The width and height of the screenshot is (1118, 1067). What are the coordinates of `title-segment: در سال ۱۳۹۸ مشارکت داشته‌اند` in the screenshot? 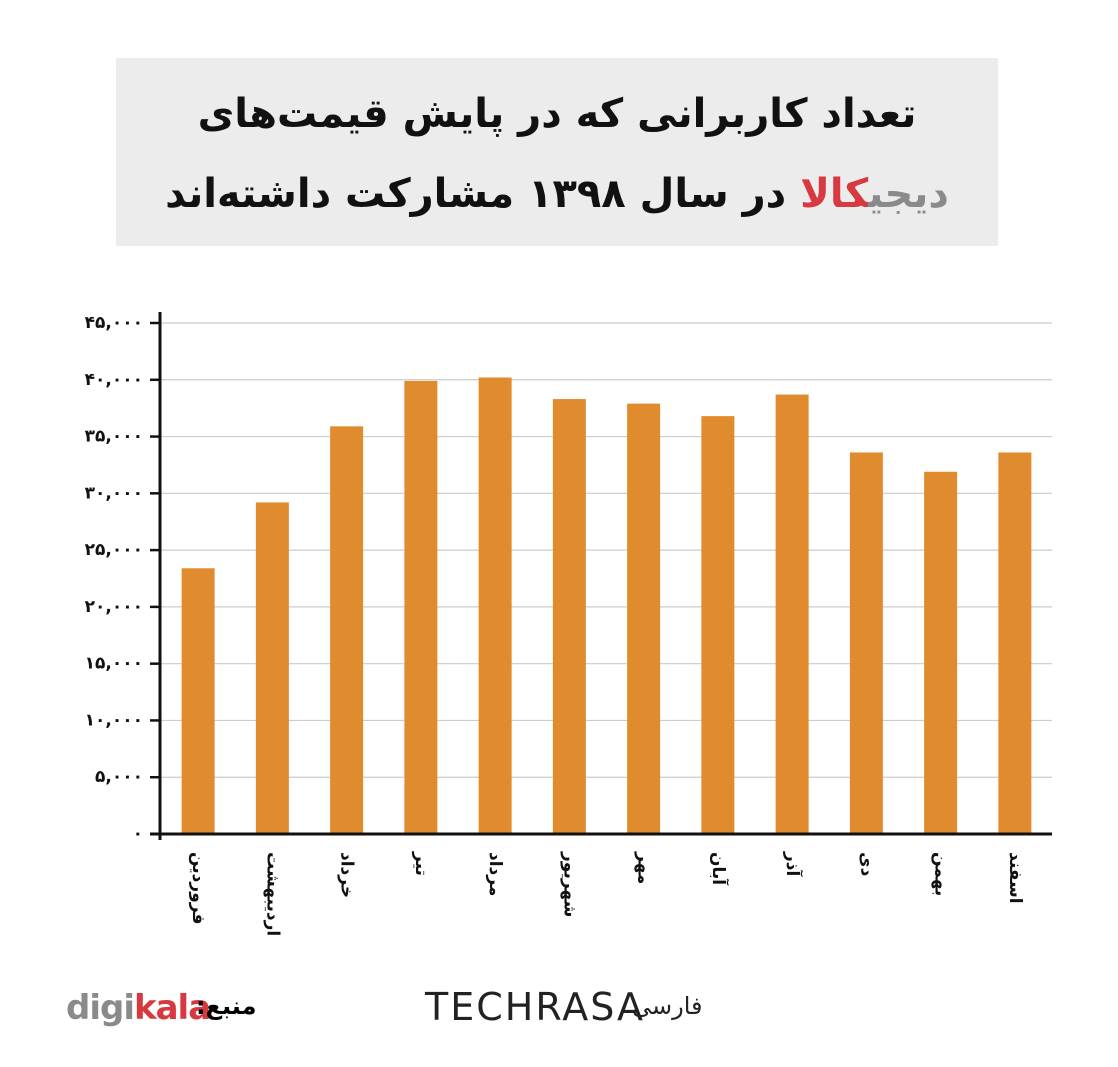 It's located at (483, 194).